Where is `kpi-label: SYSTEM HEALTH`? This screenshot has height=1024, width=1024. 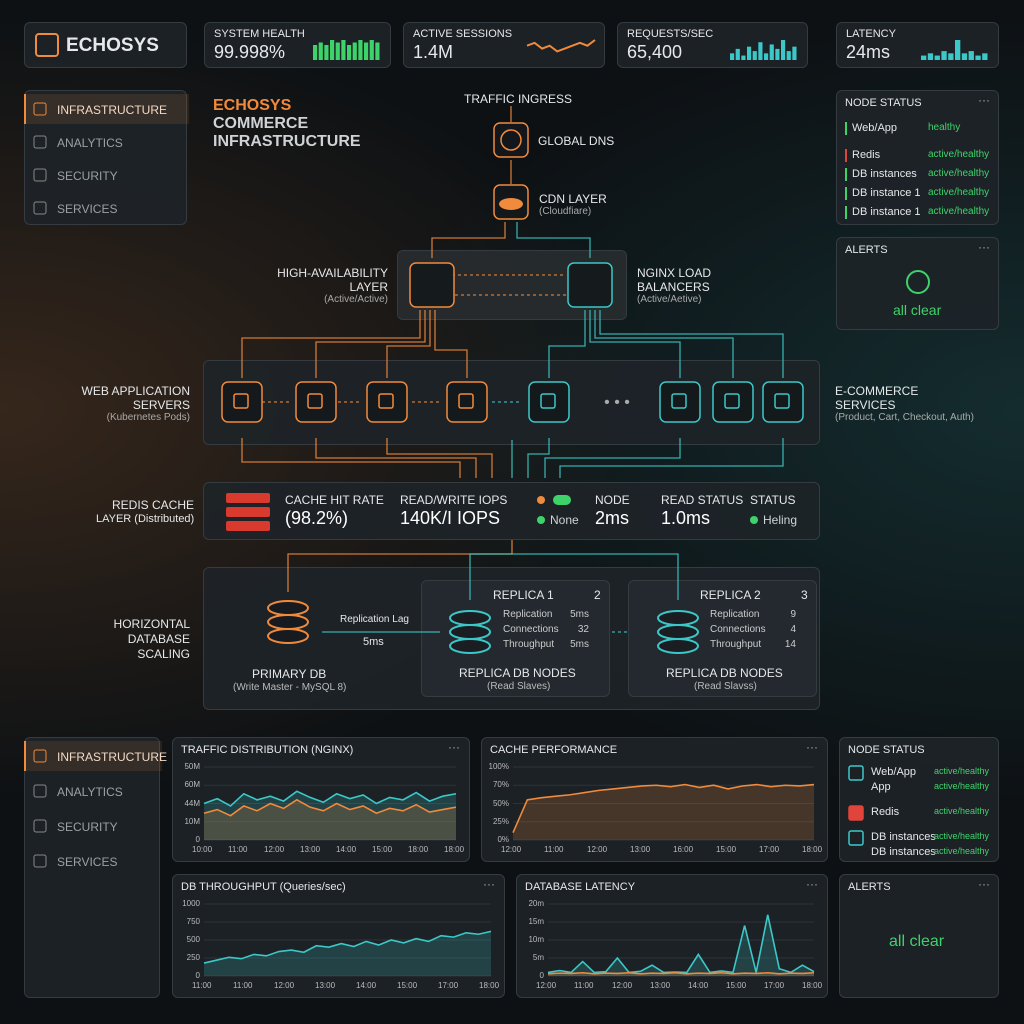 kpi-label: SYSTEM HEALTH is located at coordinates (259, 34).